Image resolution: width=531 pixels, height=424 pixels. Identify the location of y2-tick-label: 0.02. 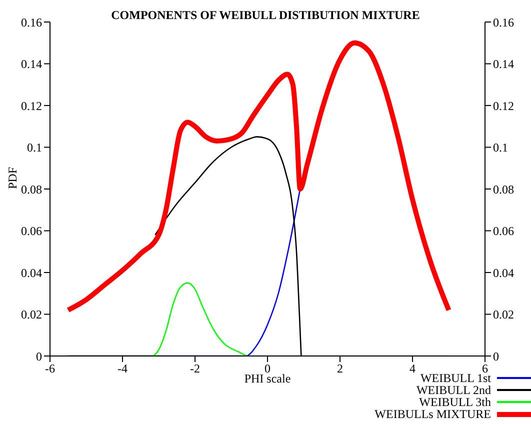
(503, 315).